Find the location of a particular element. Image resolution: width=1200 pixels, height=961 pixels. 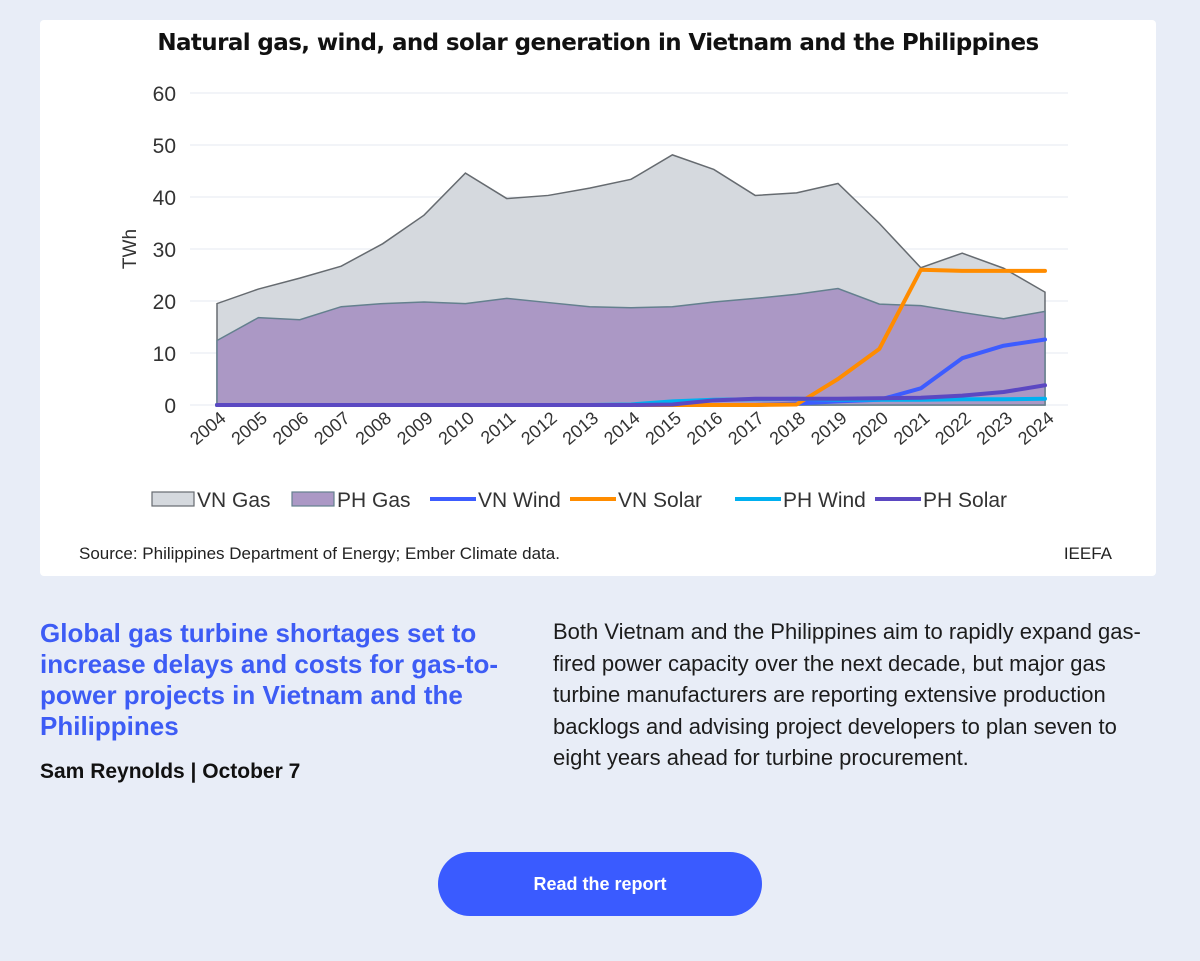

x-tick-label: 2007 is located at coordinates (332, 428).